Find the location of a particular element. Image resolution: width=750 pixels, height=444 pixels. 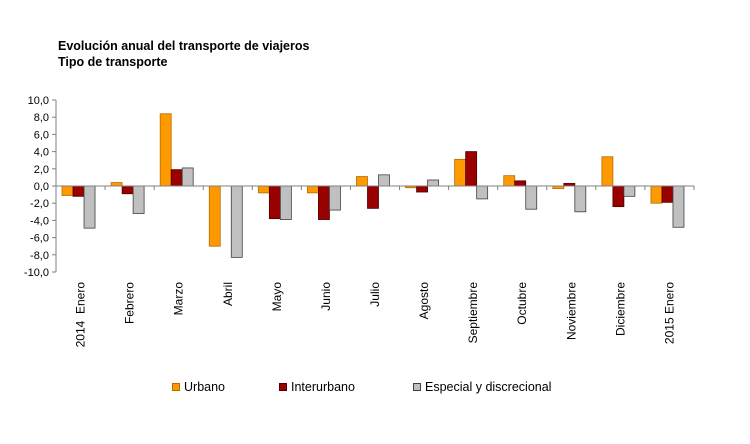

y-tick-label: -6,0 is located at coordinates (39, 239).